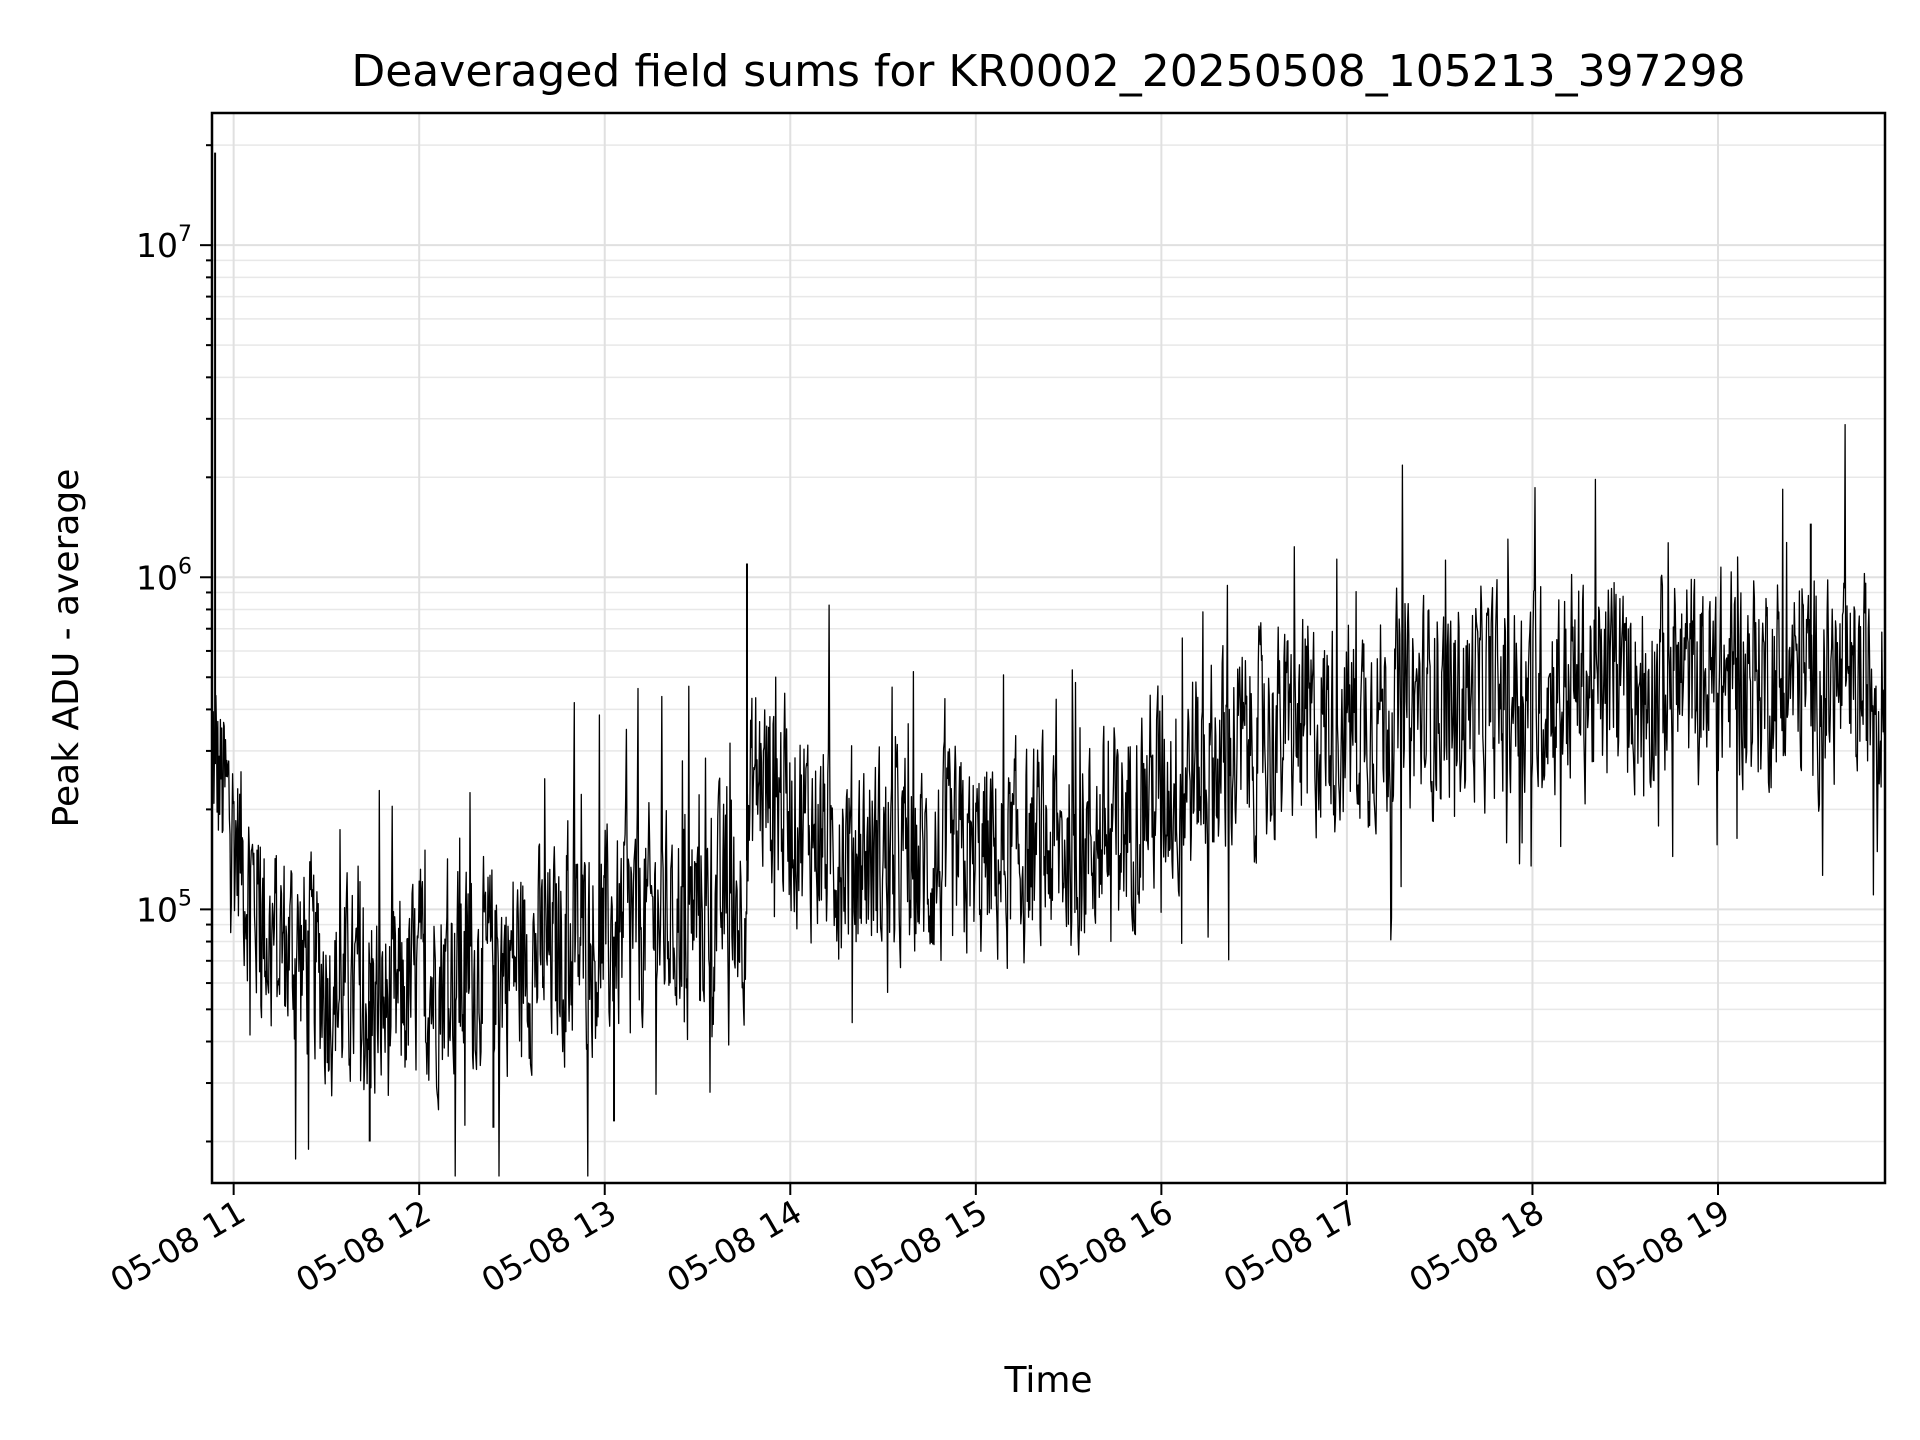 Image resolution: width=1920 pixels, height=1440 pixels. What do you see at coordinates (185, 234) in the screenshot?
I see `y-tick-exponent: 7` at bounding box center [185, 234].